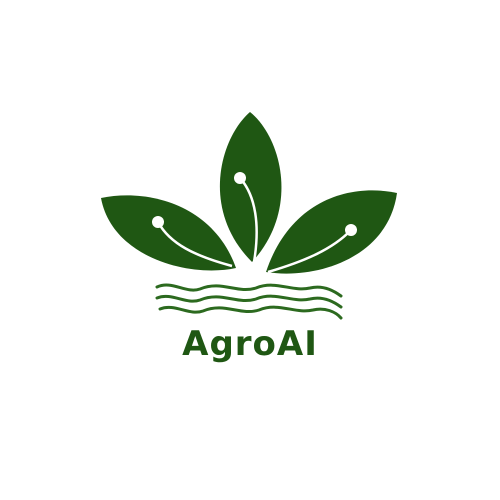 This screenshot has height=500, width=500. What do you see at coordinates (249, 301) in the screenshot?
I see `wave-line-middle` at bounding box center [249, 301].